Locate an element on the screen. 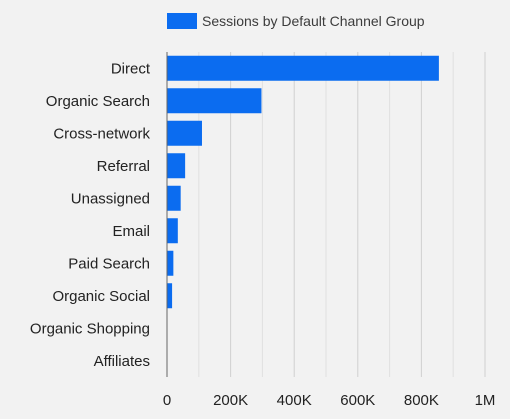 The image size is (510, 419). x-tick-label: 1M is located at coordinates (485, 400).